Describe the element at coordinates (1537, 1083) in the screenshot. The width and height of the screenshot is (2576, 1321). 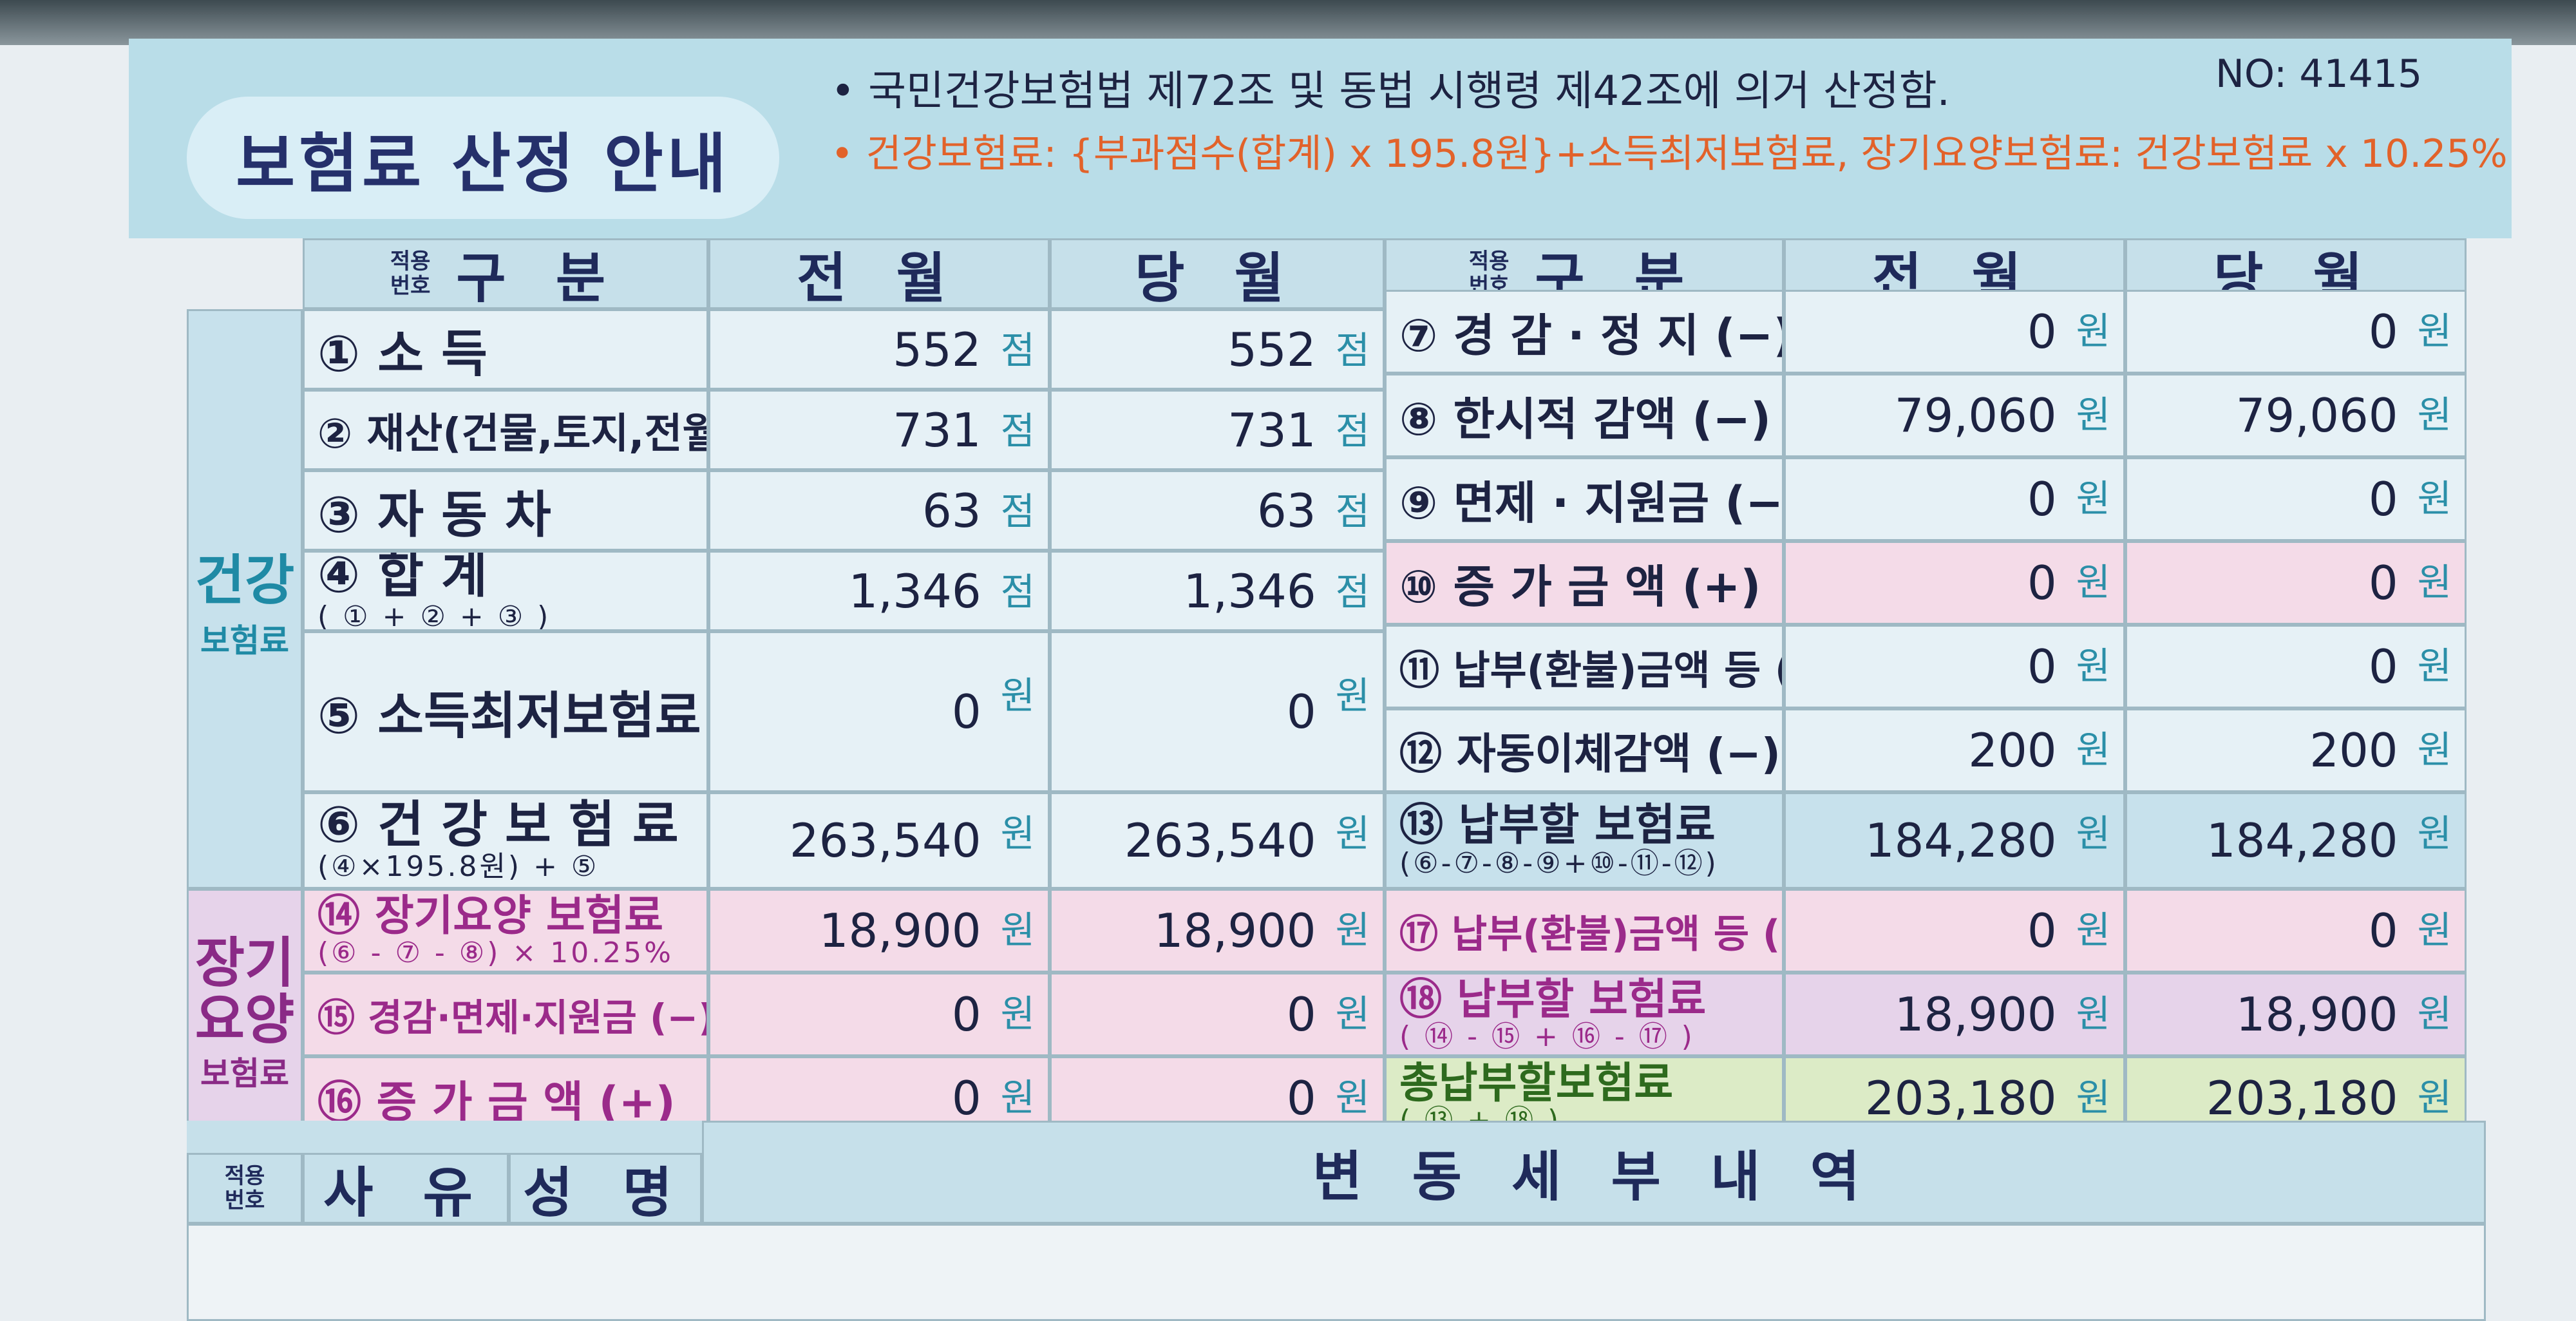
I see `label-text: 총납부할보험료` at that location.